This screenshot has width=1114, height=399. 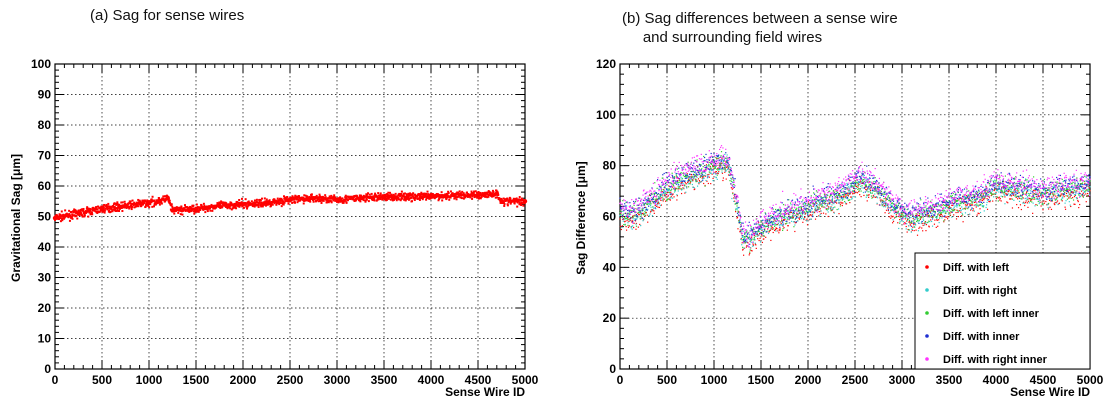 What do you see at coordinates (290, 380) in the screenshot?
I see `chart-a-xtick-label: 2500` at bounding box center [290, 380].